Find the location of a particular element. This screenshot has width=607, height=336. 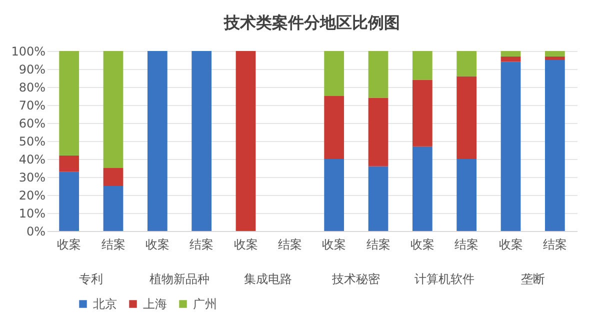

y-tick-label: 50% is located at coordinates (32, 141).